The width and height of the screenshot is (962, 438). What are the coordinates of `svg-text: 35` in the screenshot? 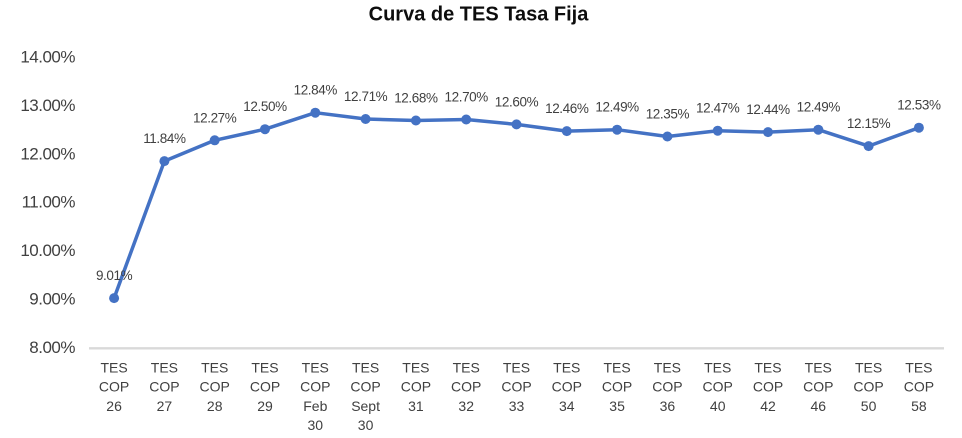 It's located at (617, 406).